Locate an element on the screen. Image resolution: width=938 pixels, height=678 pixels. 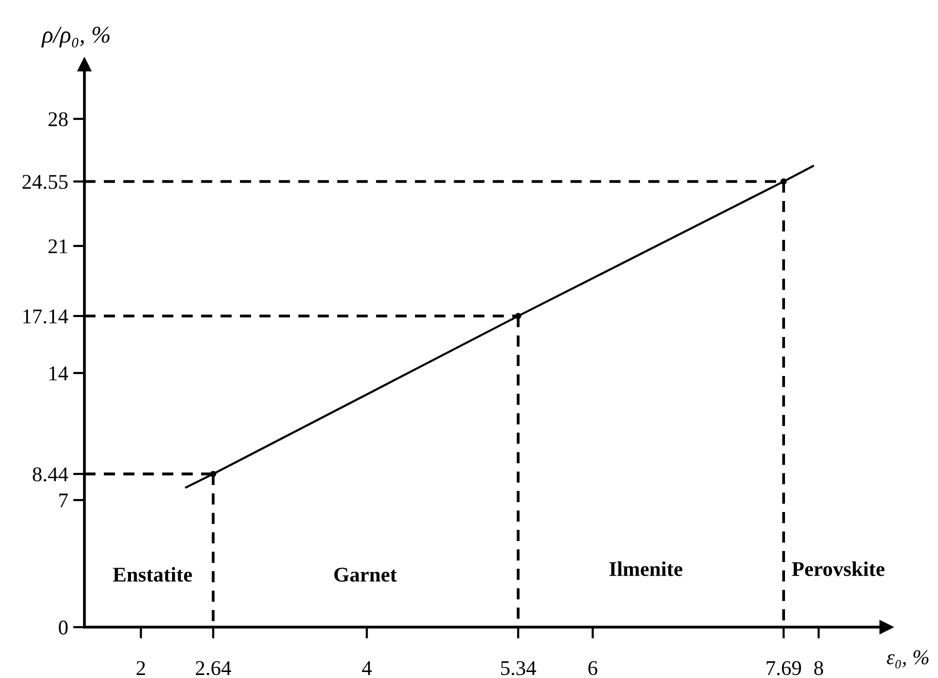
x-tick-label: 8 is located at coordinates (819, 668).